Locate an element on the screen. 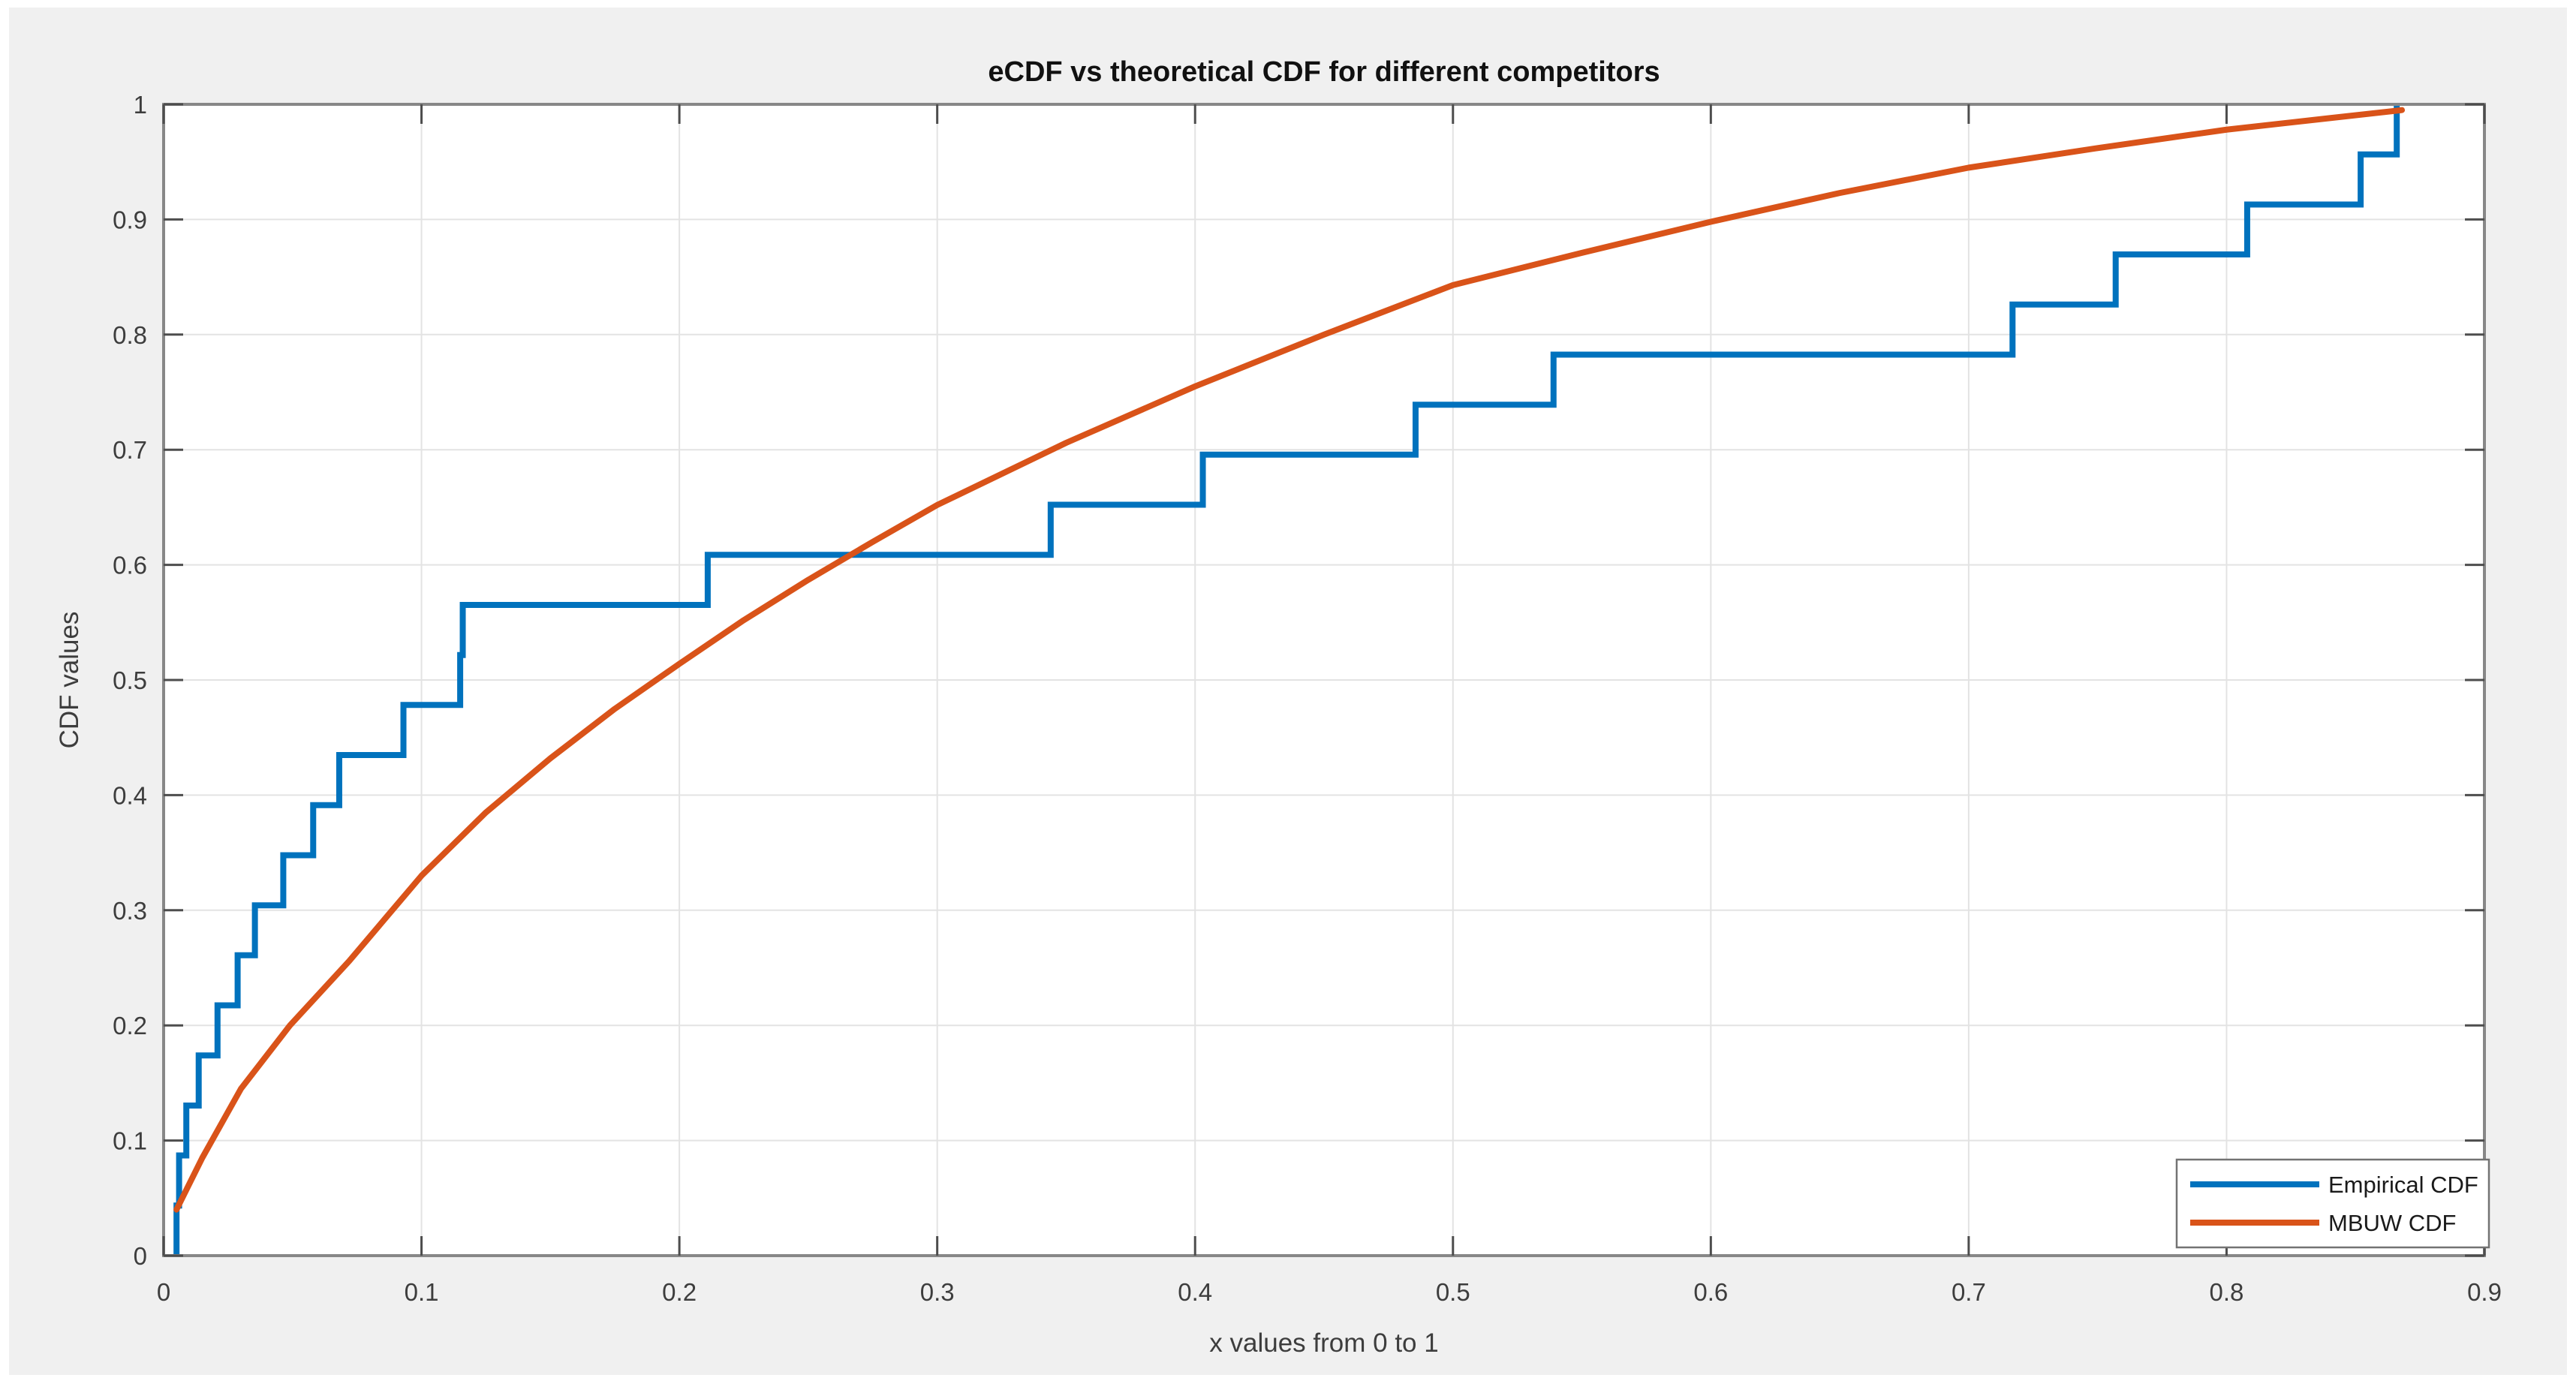  x-tick-label: 0.6 is located at coordinates (1710, 1292).